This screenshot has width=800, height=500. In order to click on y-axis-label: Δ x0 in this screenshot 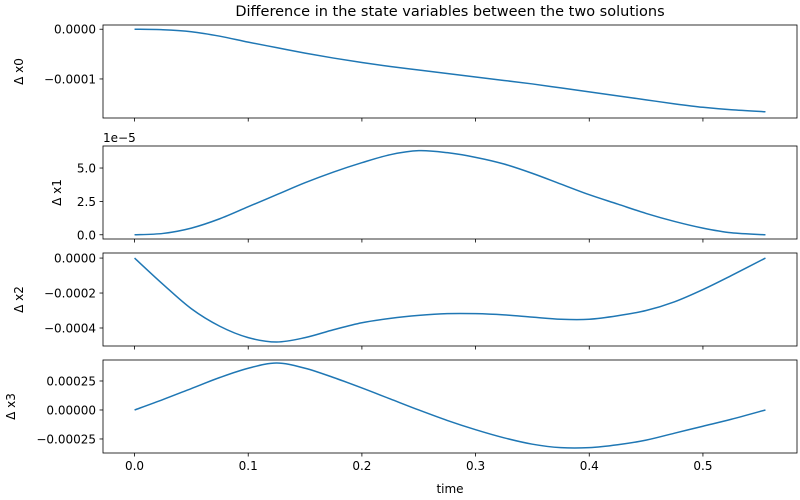, I will do `click(19, 71)`.